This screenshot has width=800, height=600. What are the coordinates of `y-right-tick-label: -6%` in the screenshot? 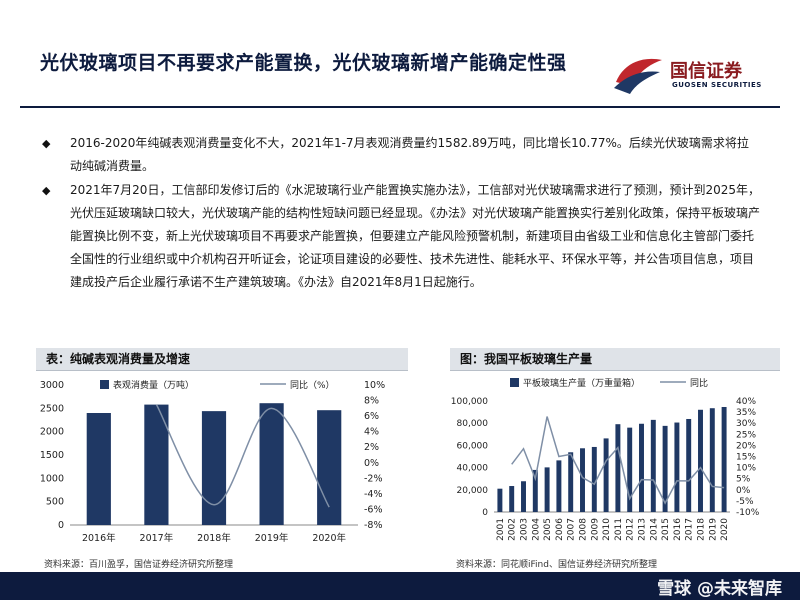 It's located at (373, 509).